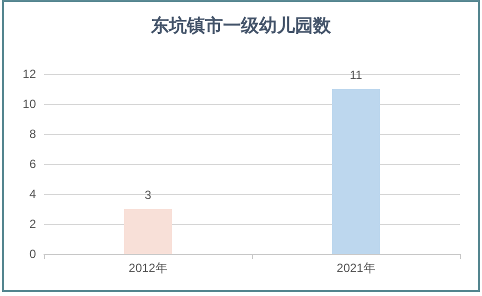 The image size is (482, 296). Describe the element at coordinates (29, 104) in the screenshot. I see `y-tick-label: 10` at that location.